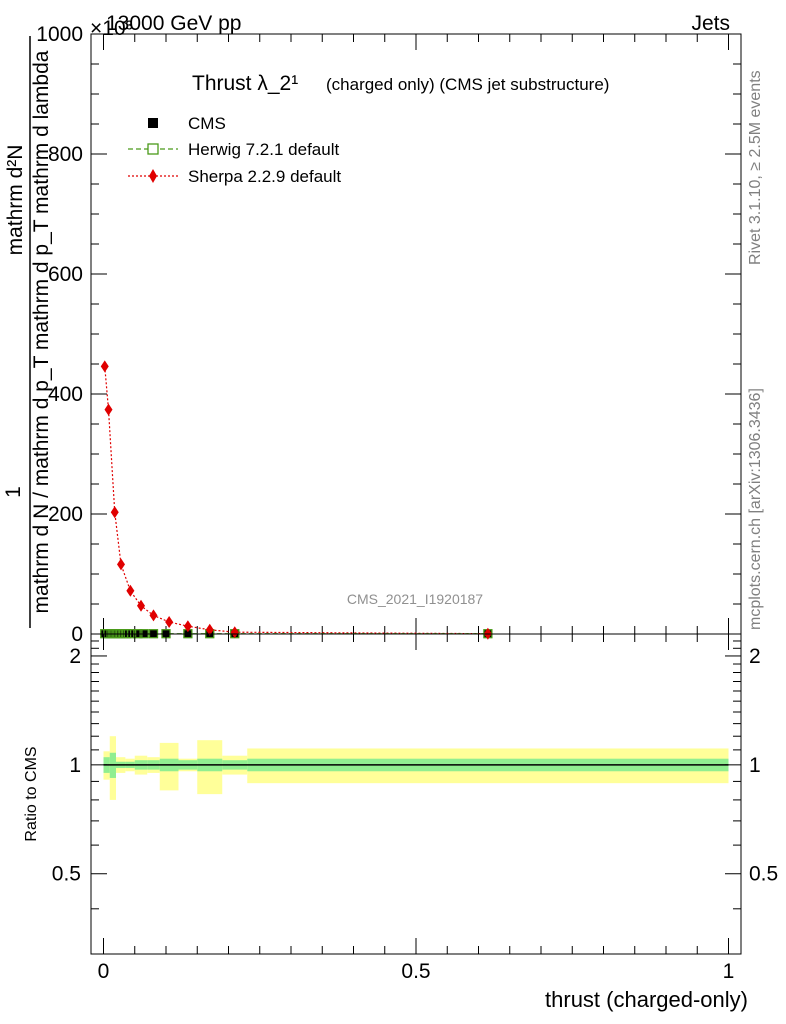  What do you see at coordinates (65, 394) in the screenshot?
I see `y-tick-label: 400` at bounding box center [65, 394].